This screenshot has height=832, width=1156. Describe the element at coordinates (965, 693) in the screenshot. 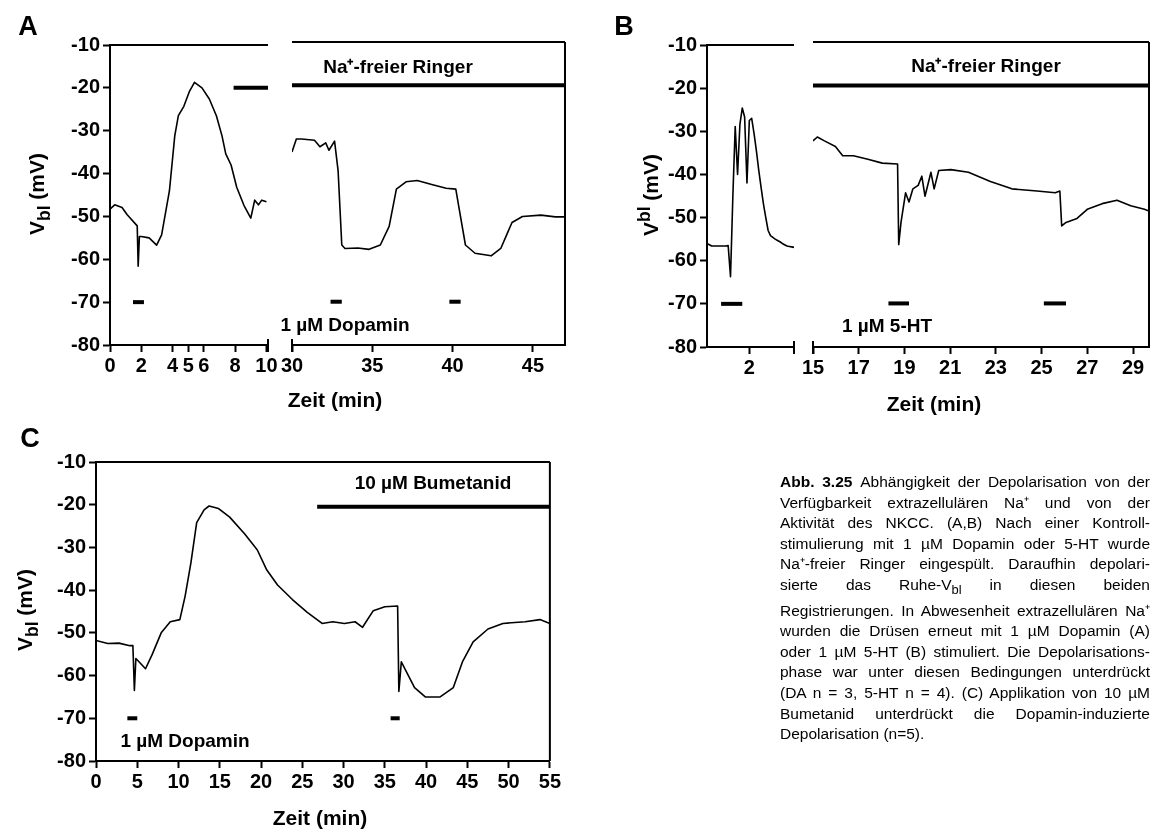

I see `text: (DA n = 3, 5-HT n = 4). (C) Applikation von 10 µM` at that location.